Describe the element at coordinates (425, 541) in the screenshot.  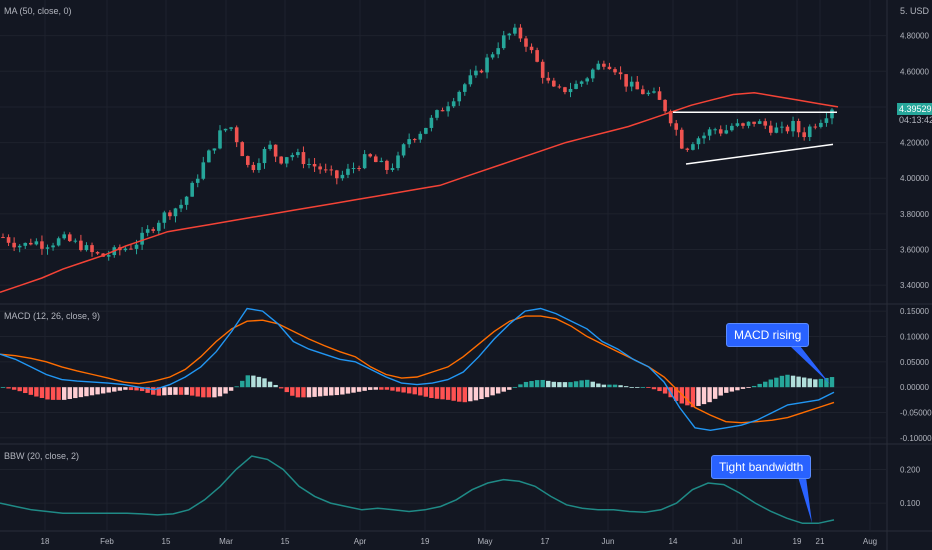
I see `x-tick-label: 19` at that location.